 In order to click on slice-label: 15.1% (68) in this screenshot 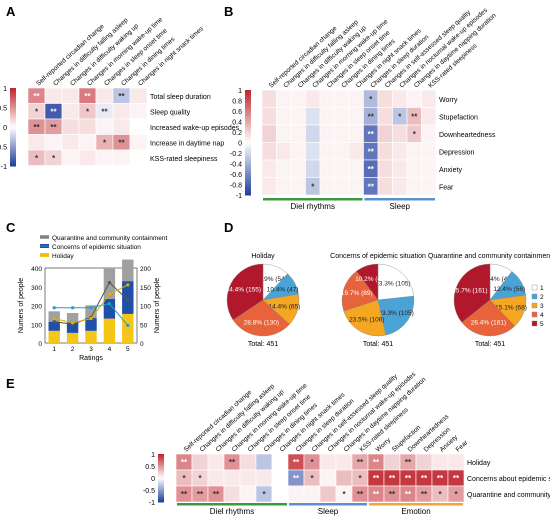, I will do `click(511, 307)`.